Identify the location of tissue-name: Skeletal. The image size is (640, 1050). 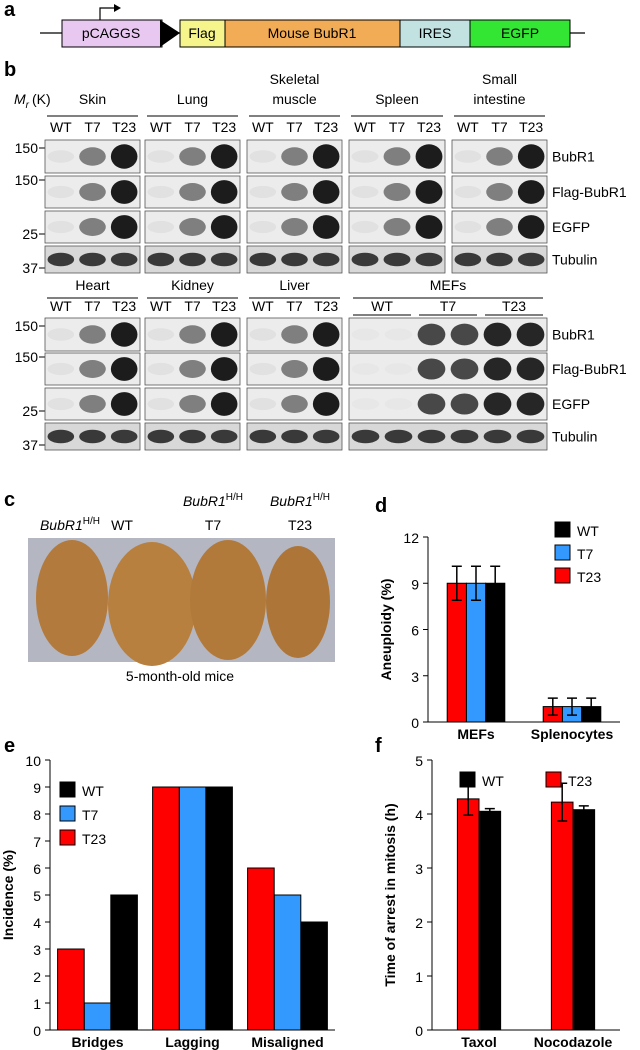
(295, 79).